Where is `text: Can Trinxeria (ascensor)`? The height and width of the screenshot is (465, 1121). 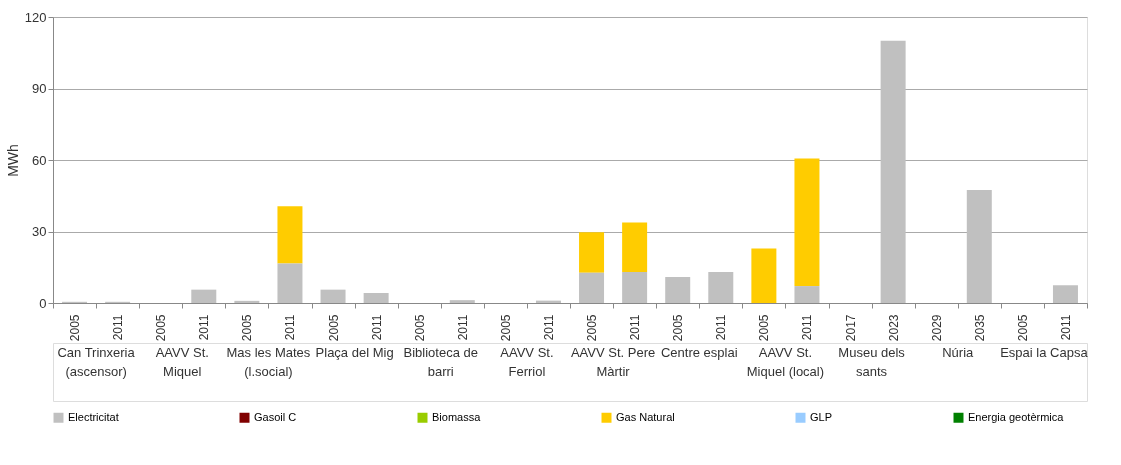 text: Can Trinxeria (ascensor) is located at coordinates (96, 362).